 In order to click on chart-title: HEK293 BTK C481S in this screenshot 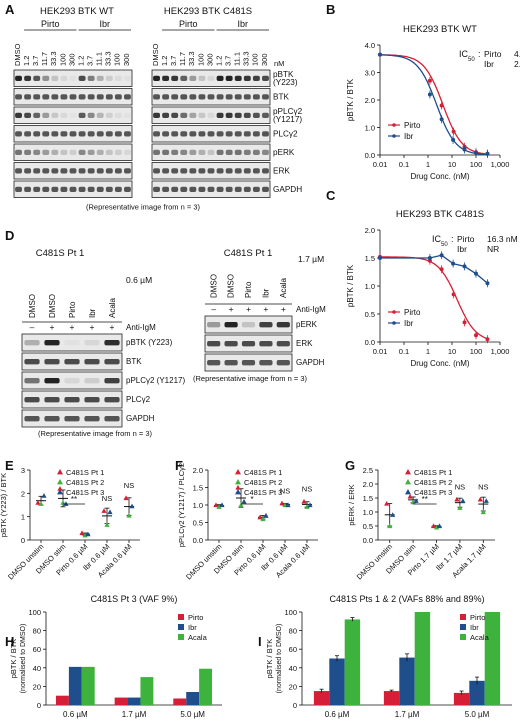, I will do `click(440, 214)`.